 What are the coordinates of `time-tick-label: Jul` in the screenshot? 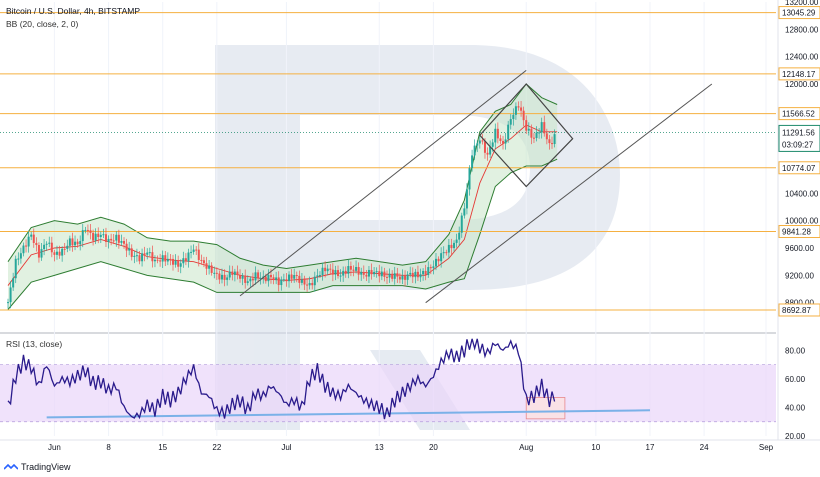 It's located at (286, 447).